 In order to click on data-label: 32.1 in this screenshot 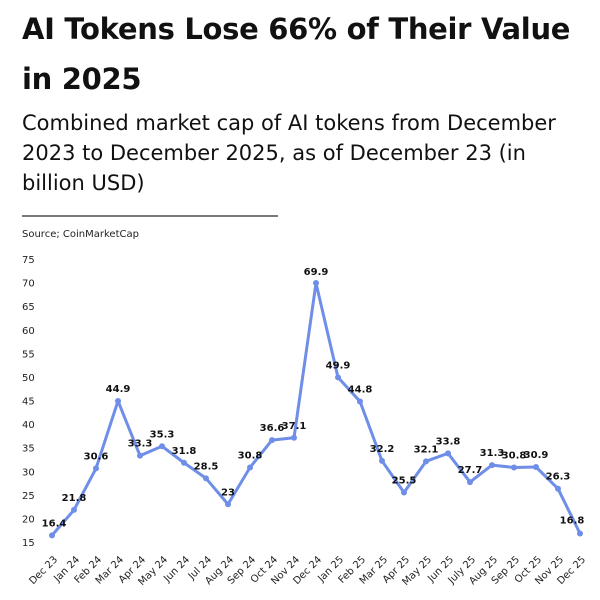, I will do `click(426, 449)`.